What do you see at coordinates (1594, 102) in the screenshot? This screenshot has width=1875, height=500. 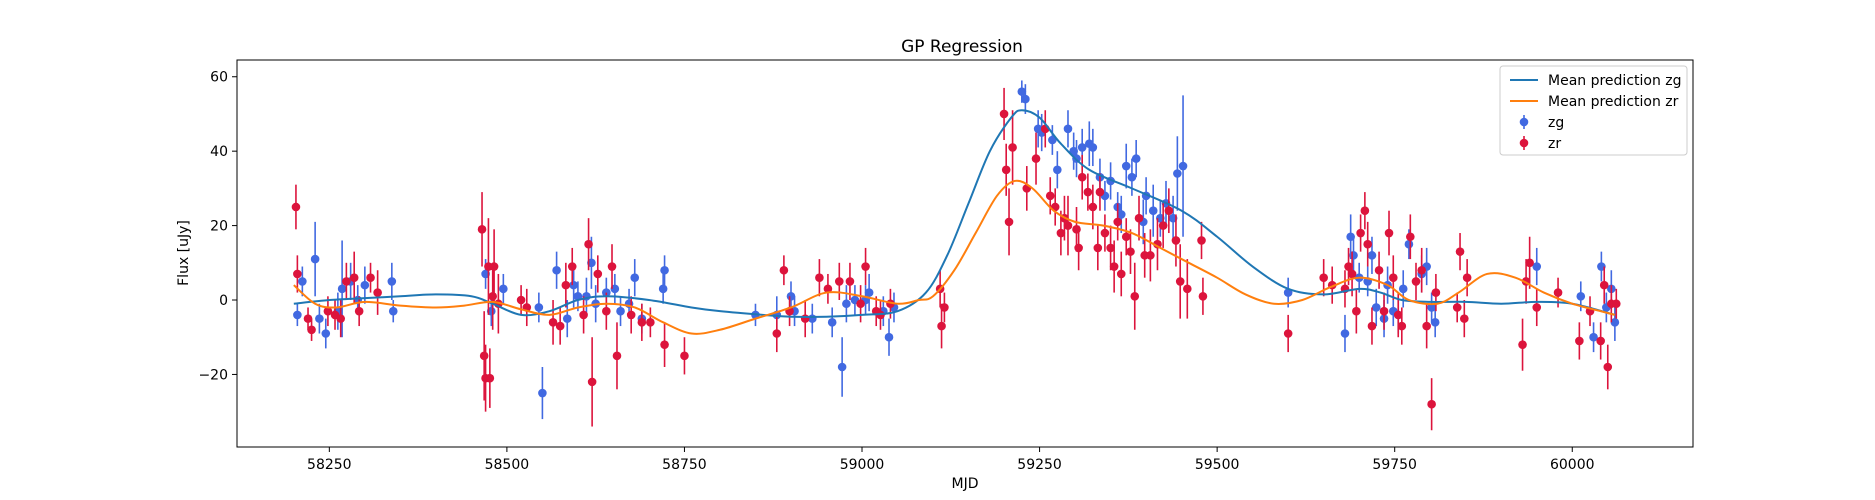 I see `legend-entry: Mean prediction zr` at bounding box center [1594, 102].